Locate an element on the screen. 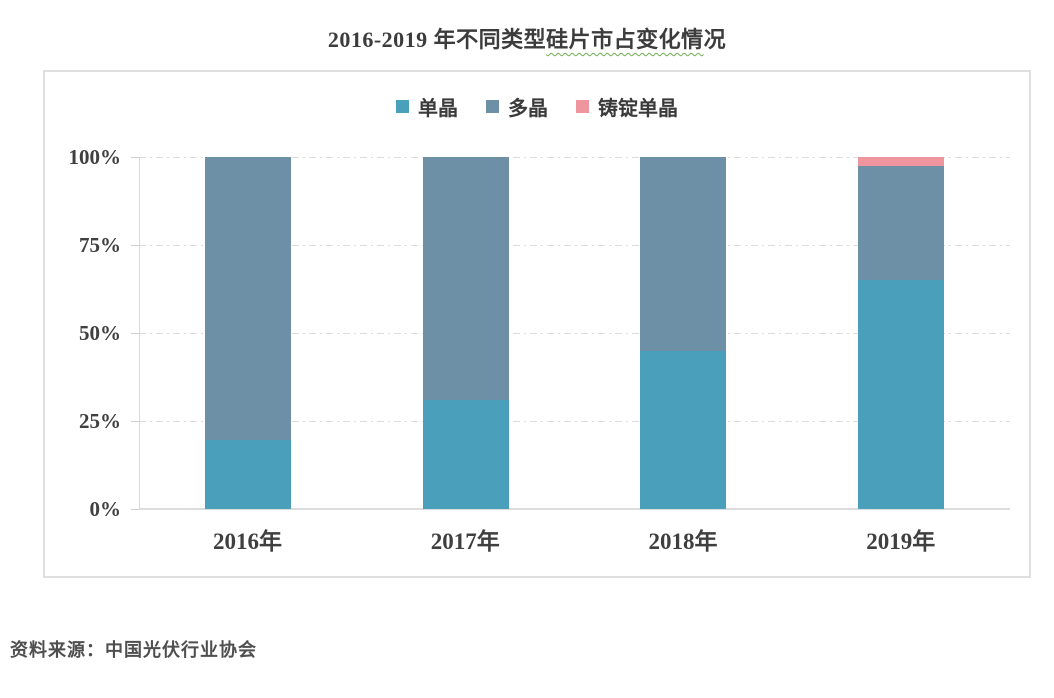  x-axis-line is located at coordinates (574, 509).